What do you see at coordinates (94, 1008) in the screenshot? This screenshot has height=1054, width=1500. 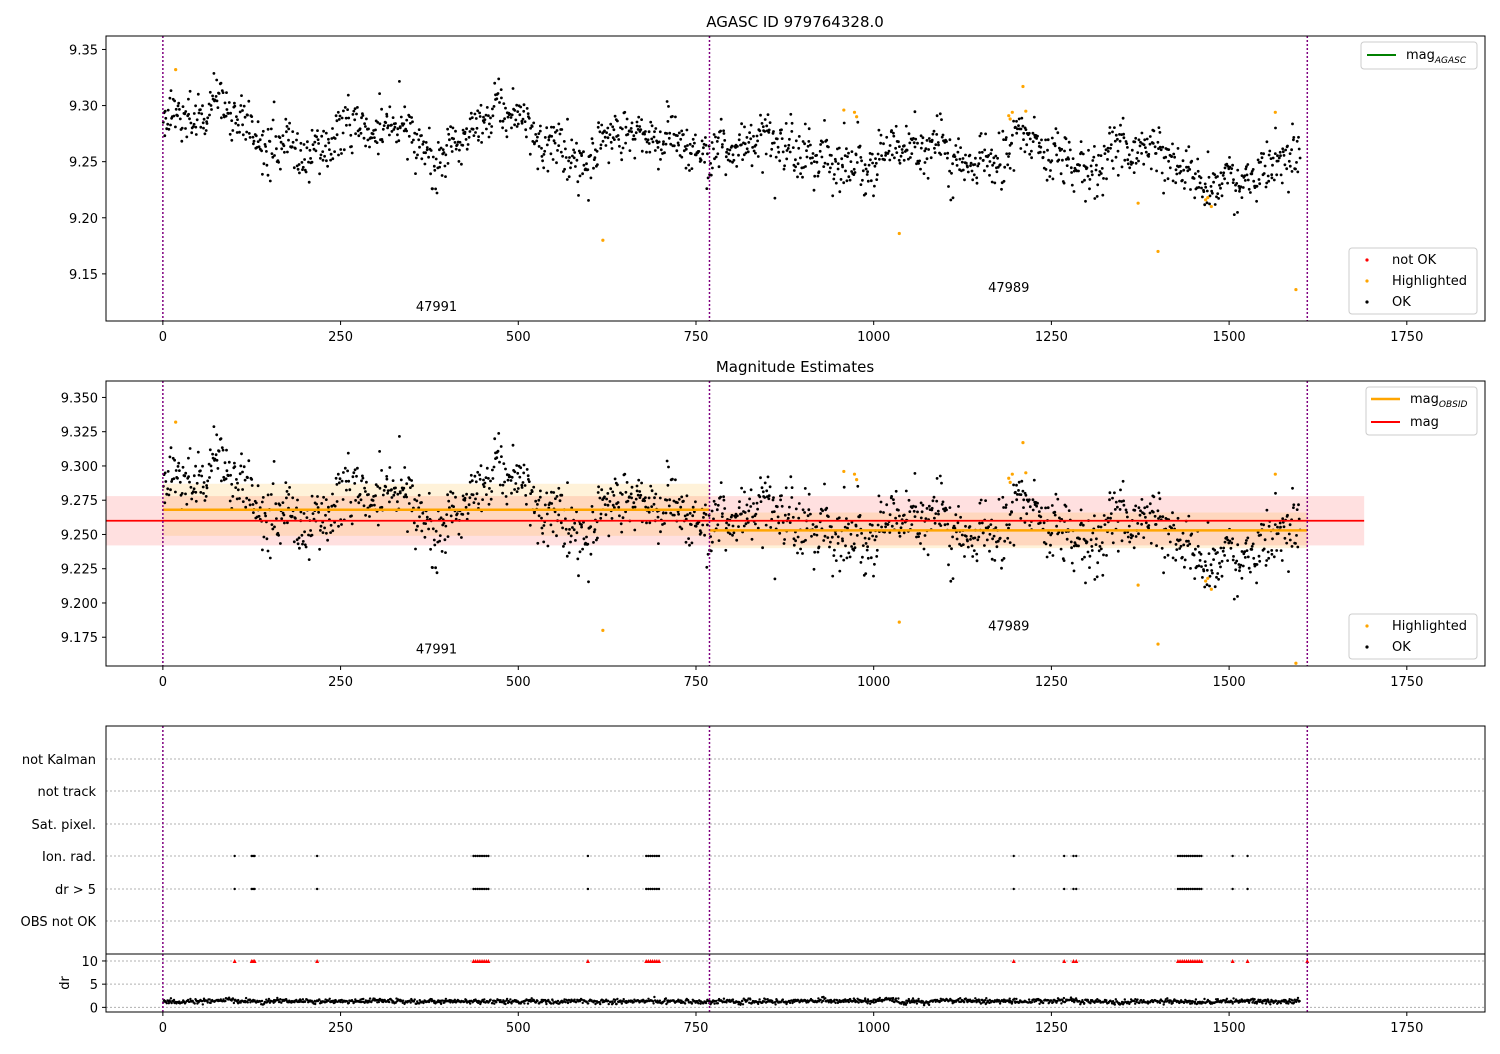 I see `dr-y-tick-label: 0` at bounding box center [94, 1008].